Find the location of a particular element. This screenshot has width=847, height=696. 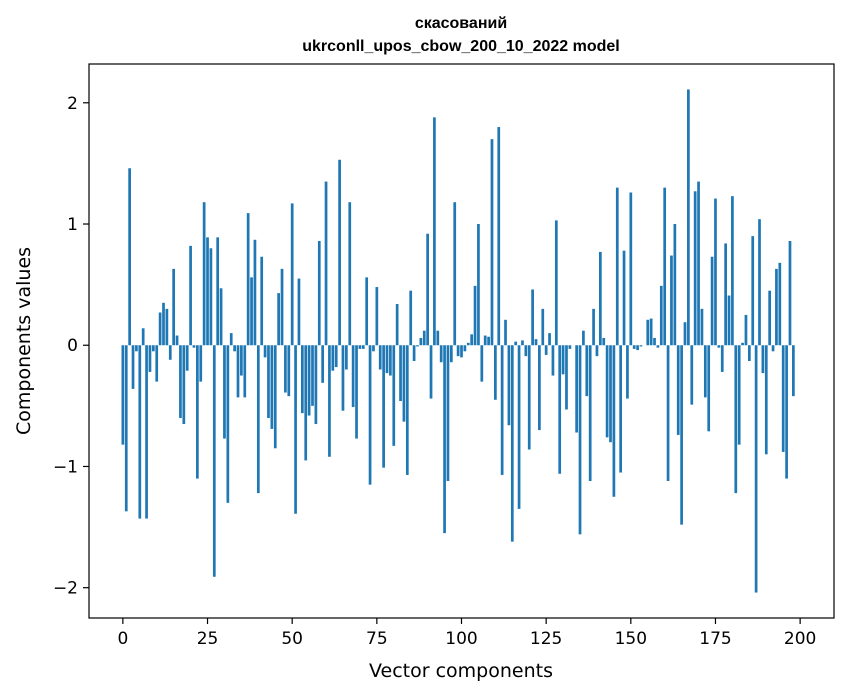

y-tick-label: −2 is located at coordinates (65, 589).